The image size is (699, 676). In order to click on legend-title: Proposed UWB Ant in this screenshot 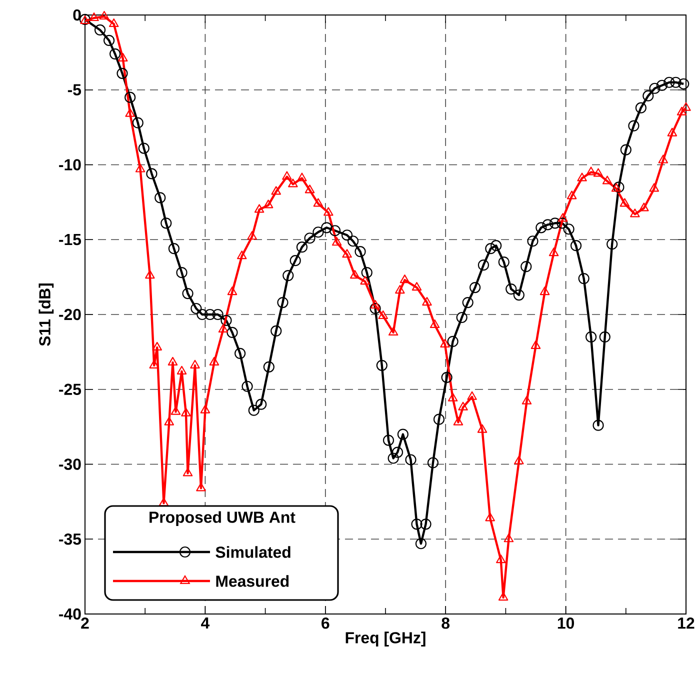, I will do `click(223, 518)`.